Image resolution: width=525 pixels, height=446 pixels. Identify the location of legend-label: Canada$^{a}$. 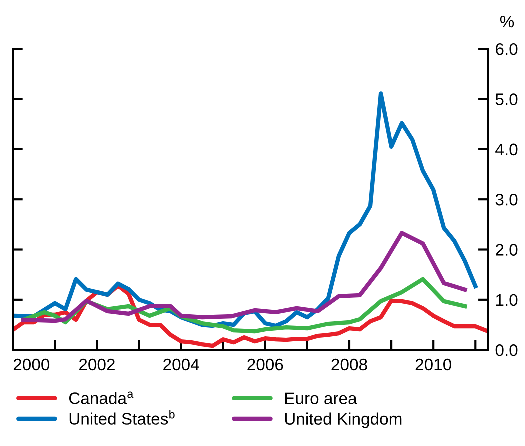
(101, 398).